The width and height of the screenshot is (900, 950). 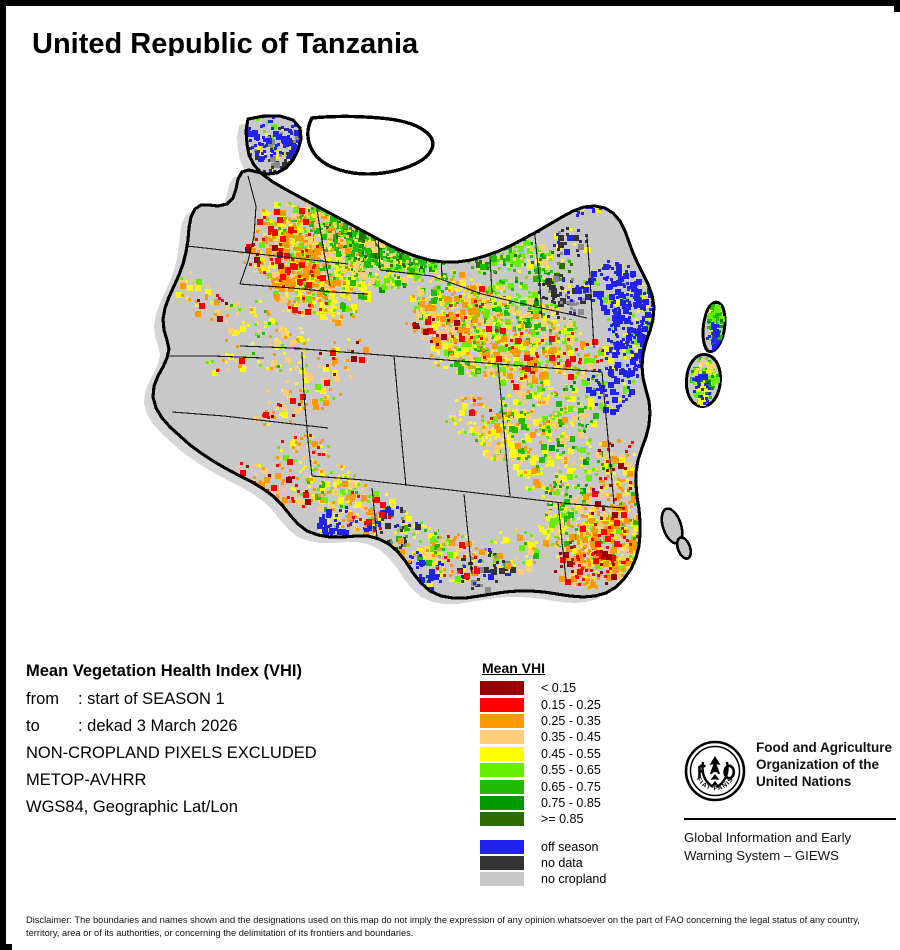 What do you see at coordinates (171, 753) in the screenshot?
I see `info-exclusion-note: NON-CROPLAND PIXELS EXCLUDED` at bounding box center [171, 753].